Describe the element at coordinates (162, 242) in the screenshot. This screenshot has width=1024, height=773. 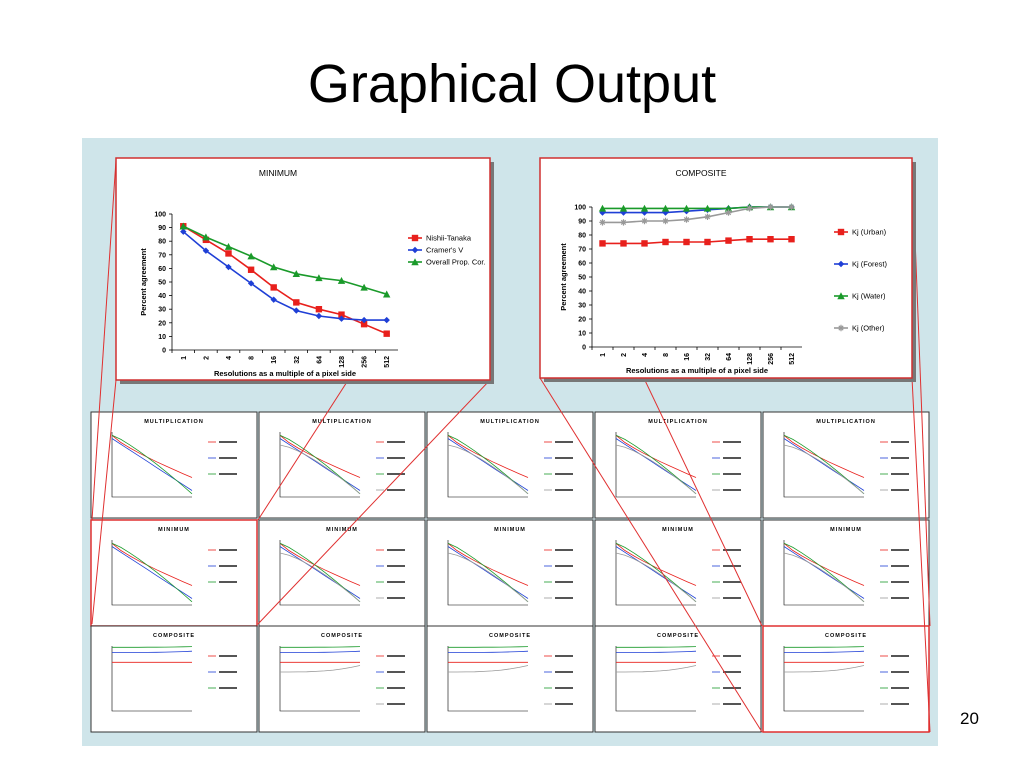
I see `y-tick-label: 80` at that location.